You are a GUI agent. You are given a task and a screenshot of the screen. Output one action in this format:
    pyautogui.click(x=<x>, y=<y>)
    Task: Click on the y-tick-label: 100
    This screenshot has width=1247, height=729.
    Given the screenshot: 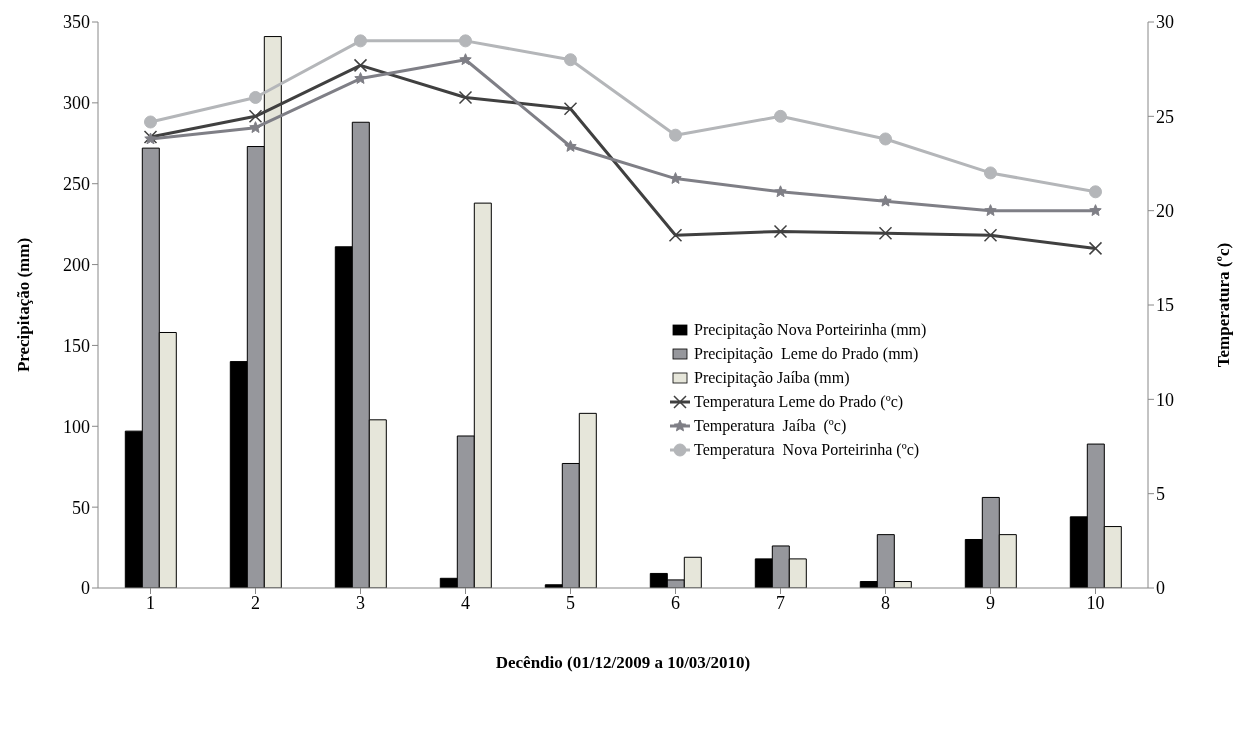 What is the action you would take?
    pyautogui.click(x=76, y=426)
    